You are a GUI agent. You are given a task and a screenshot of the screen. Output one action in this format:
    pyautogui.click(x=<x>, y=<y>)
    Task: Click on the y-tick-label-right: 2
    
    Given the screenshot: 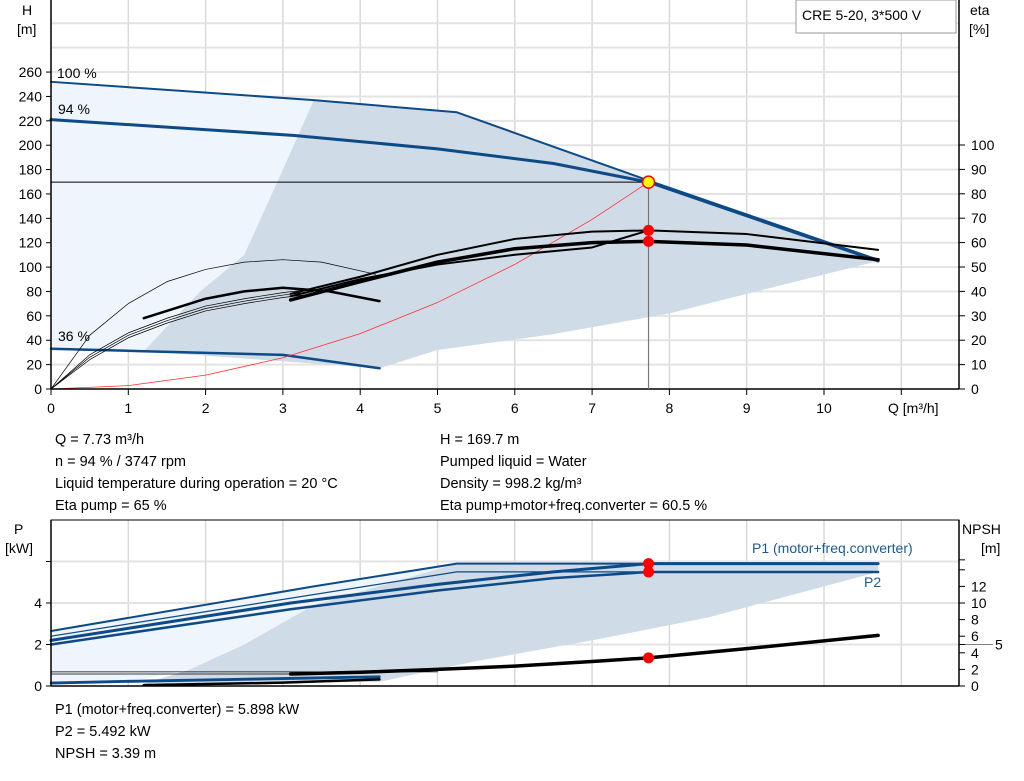 What is the action you would take?
    pyautogui.click(x=975, y=669)
    